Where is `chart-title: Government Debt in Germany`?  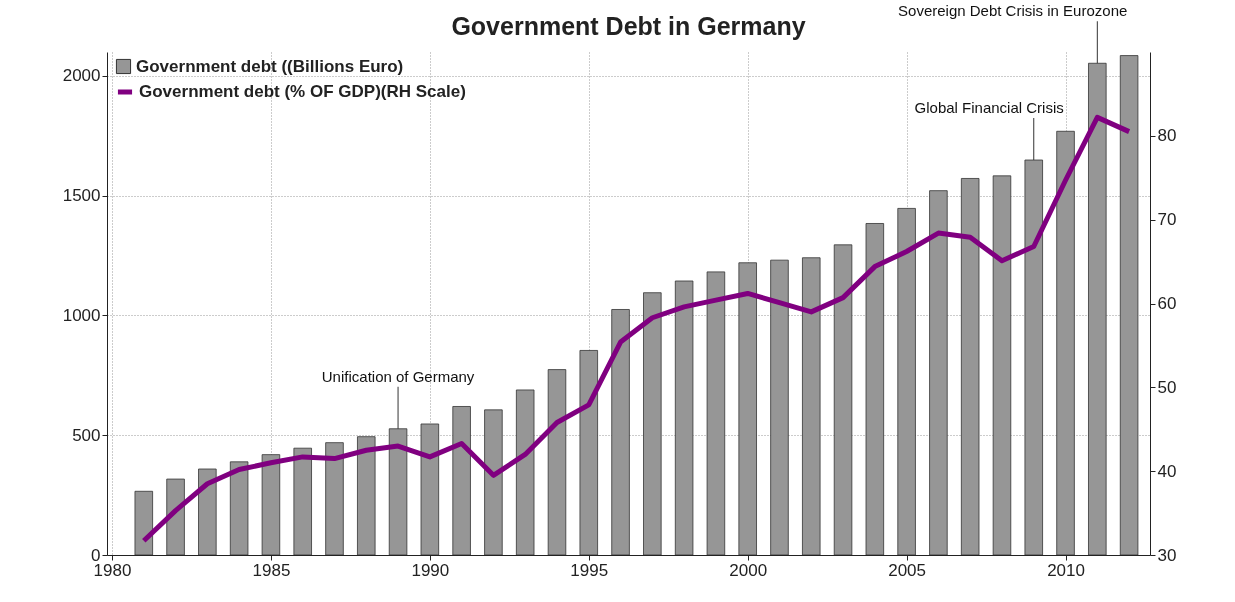 chart-title: Government Debt in Germany is located at coordinates (628, 26).